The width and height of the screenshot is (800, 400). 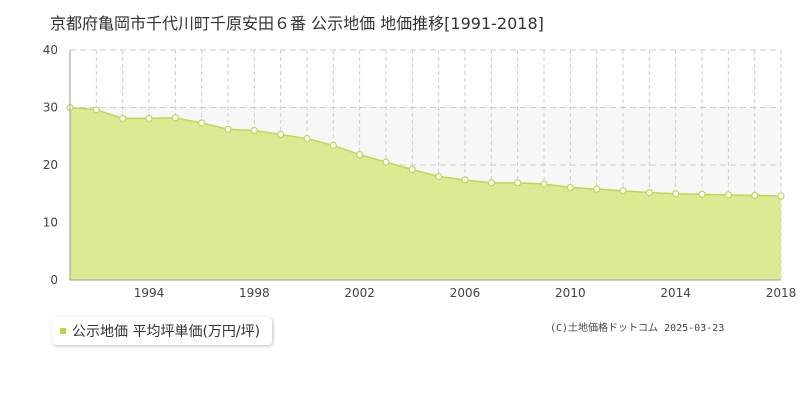 I want to click on chart-title: 京都府亀岡市千代川町千原安田６番 公示地価 地価推移[1991-2018], so click(x=297, y=23).